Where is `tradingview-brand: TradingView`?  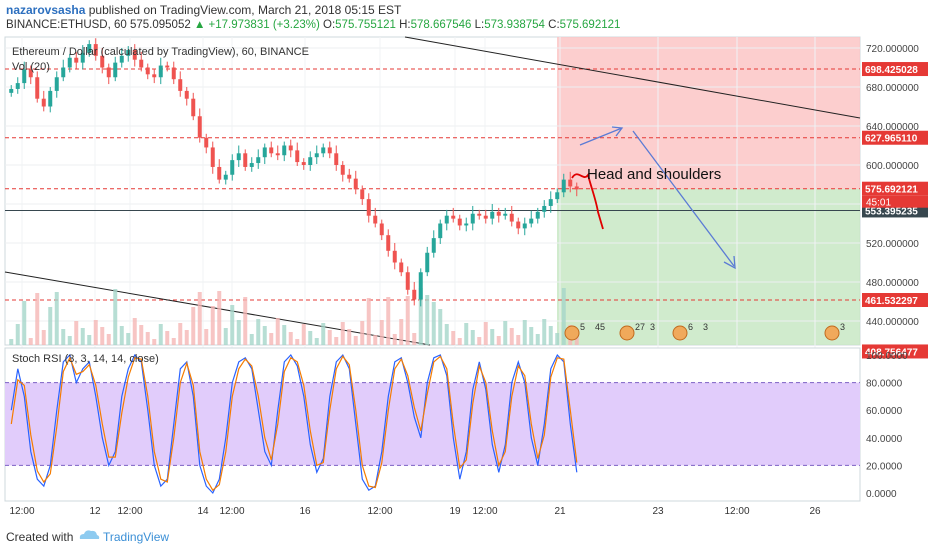 tradingview-brand: TradingView is located at coordinates (136, 537).